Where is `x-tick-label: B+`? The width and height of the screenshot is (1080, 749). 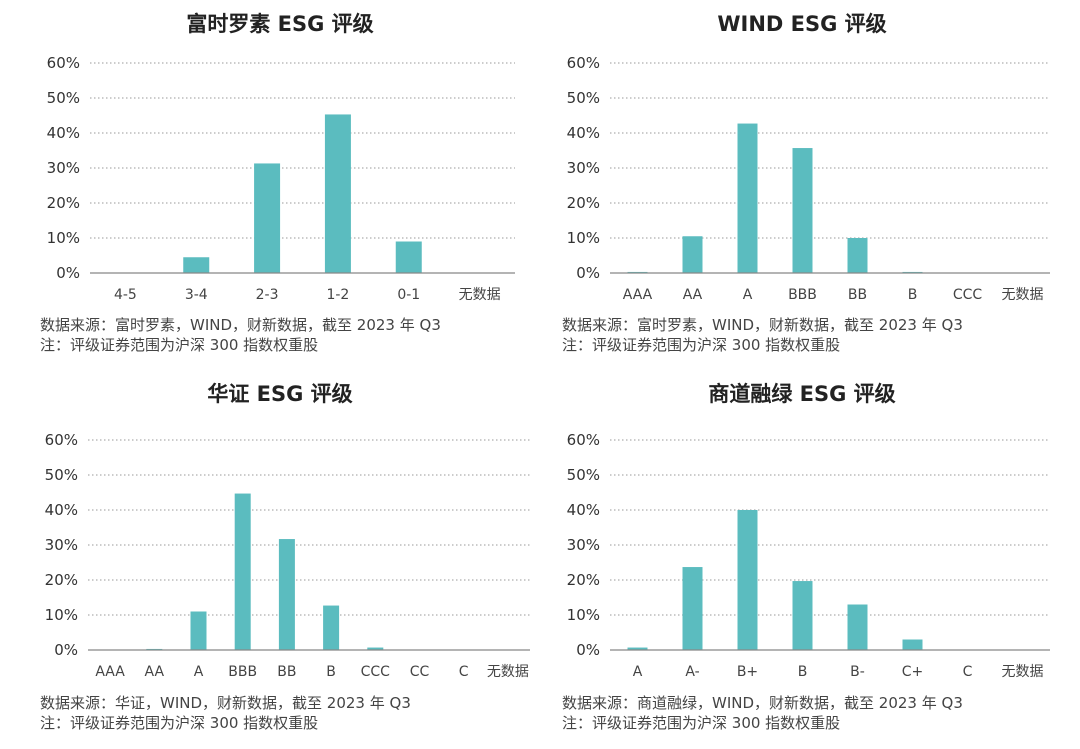
x-tick-label: B+ is located at coordinates (747, 671).